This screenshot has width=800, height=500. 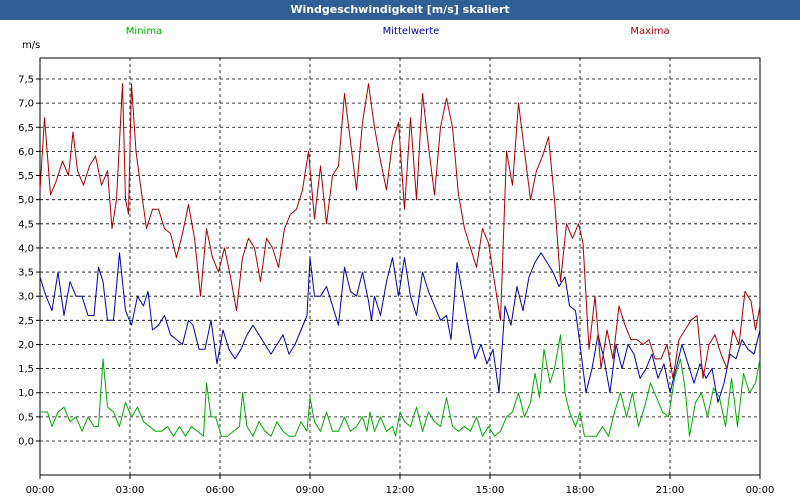 What do you see at coordinates (144, 31) in the screenshot?
I see `legend-minima: Minima` at bounding box center [144, 31].